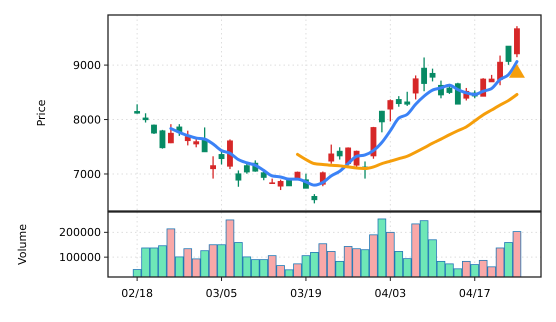  I want to click on y-tick-label: 8000, so click(87, 119).